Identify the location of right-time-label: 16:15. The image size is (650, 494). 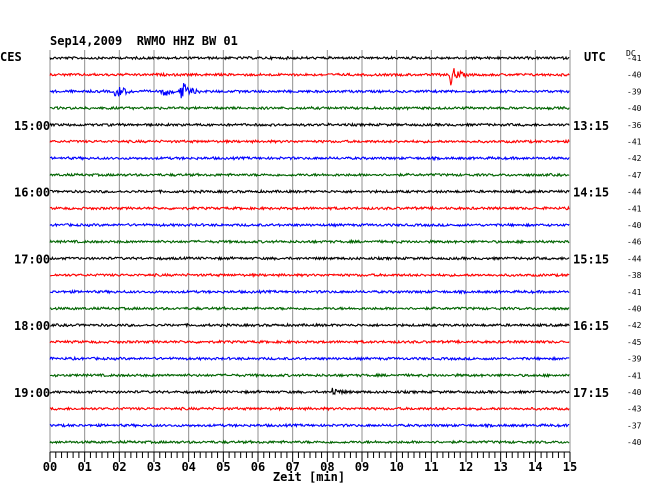
(591, 326).